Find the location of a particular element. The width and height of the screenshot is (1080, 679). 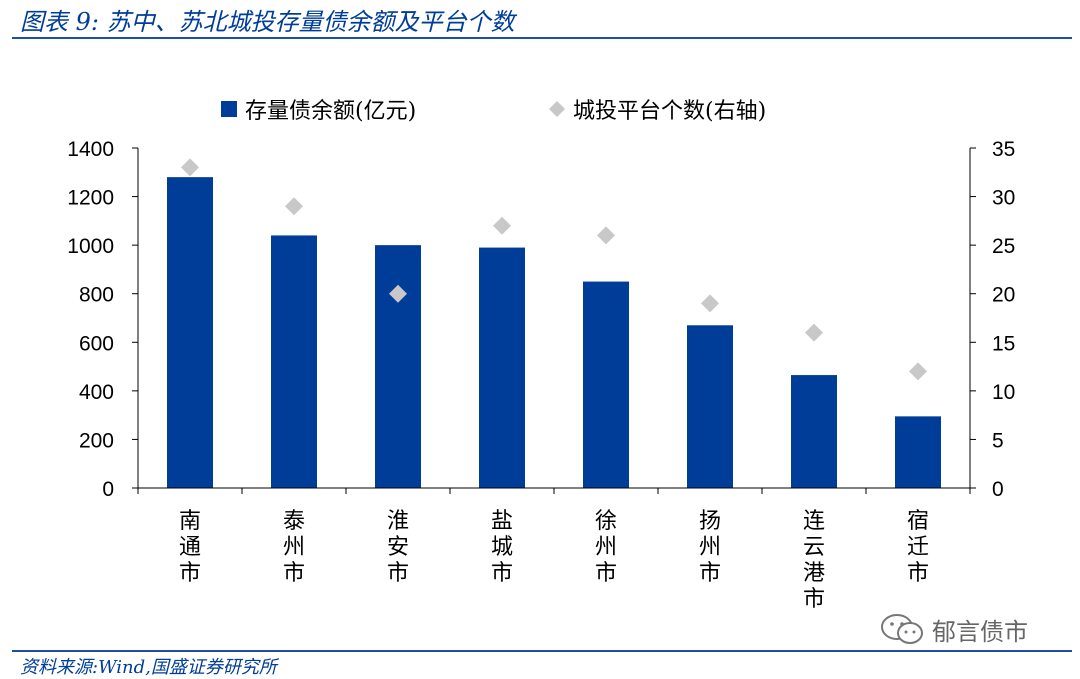

watermark-text: 郁言债市 is located at coordinates (980, 631).